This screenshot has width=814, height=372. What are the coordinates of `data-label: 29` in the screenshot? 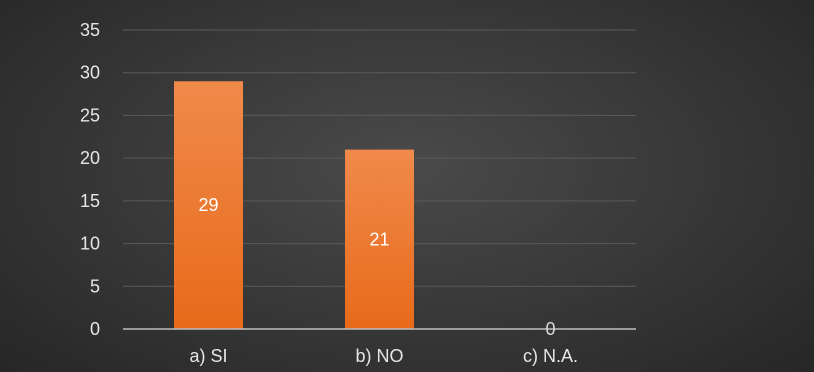 It's located at (208, 205).